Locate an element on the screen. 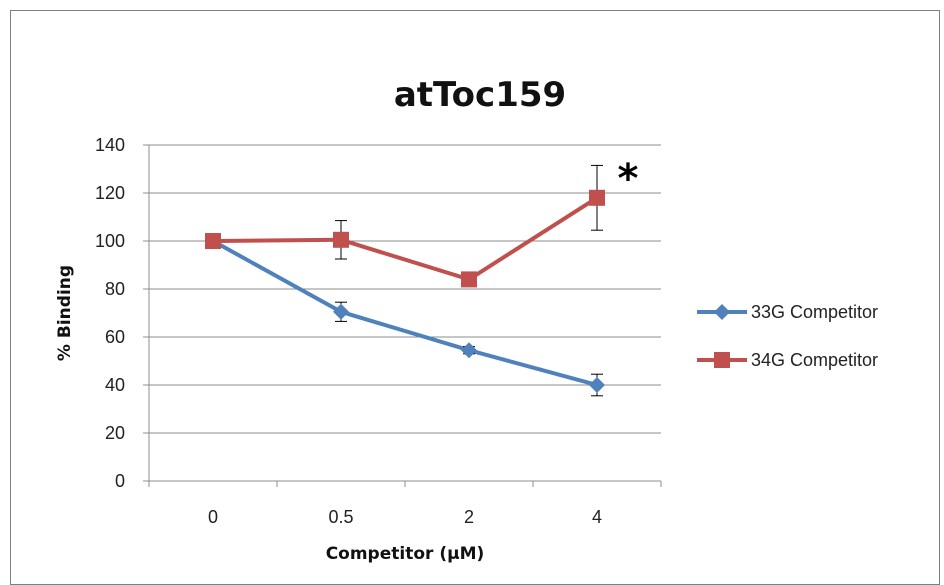  y-axis-title: % Binding is located at coordinates (65, 313).